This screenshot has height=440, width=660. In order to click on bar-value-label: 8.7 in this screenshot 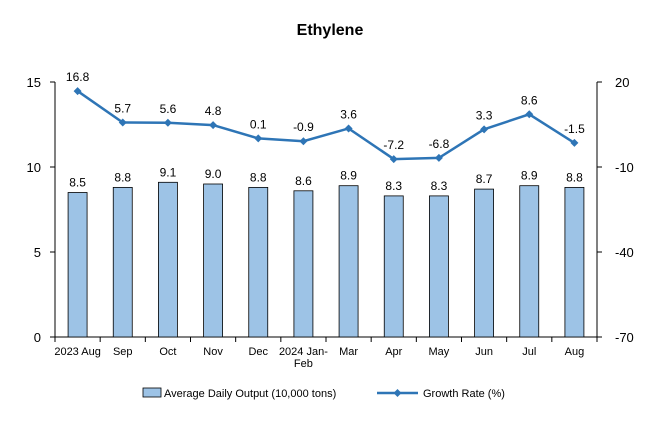, I will do `click(484, 179)`.